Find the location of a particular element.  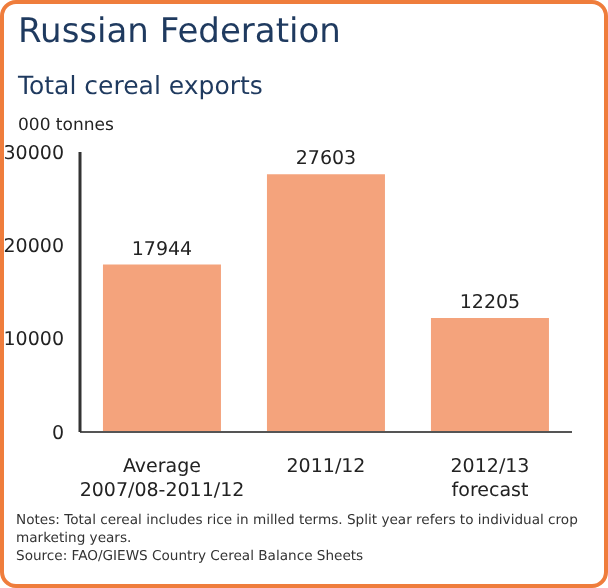

chart-title: Russian Federation is located at coordinates (179, 32).